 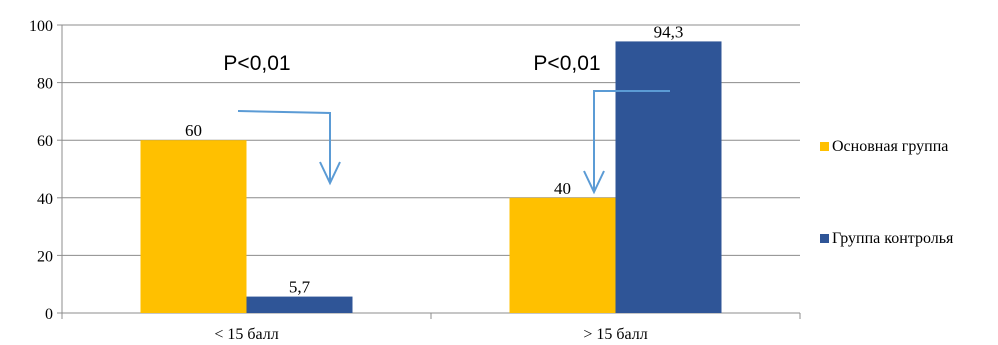 I want to click on bar-series1-cat1, so click(x=668, y=177).